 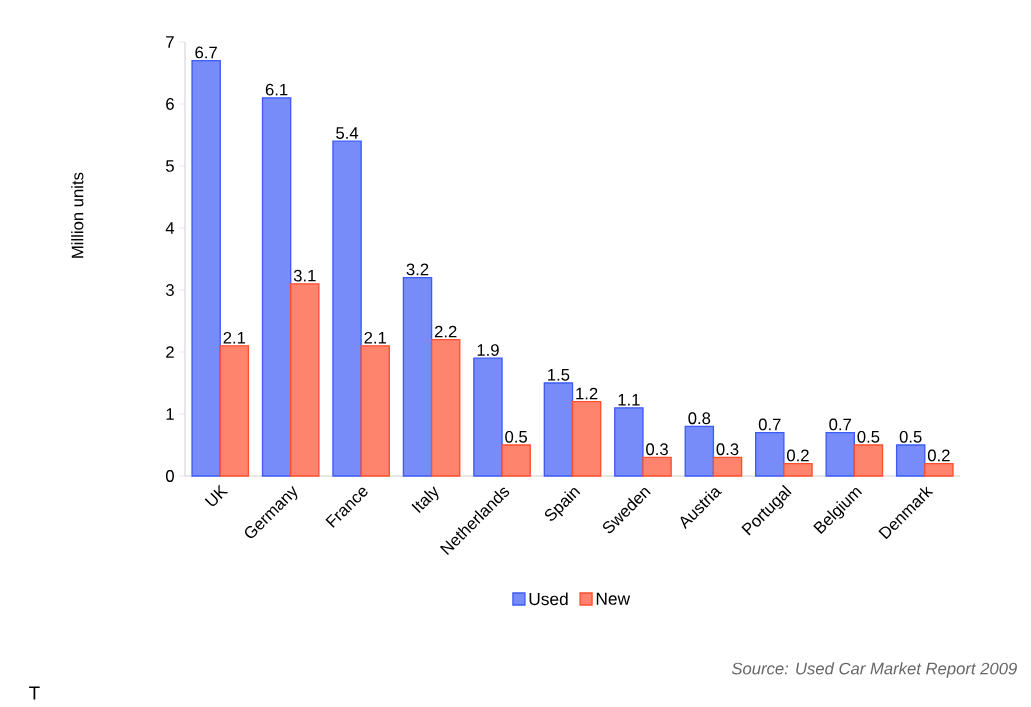 What do you see at coordinates (629, 400) in the screenshot?
I see `data-label: 1.1` at bounding box center [629, 400].